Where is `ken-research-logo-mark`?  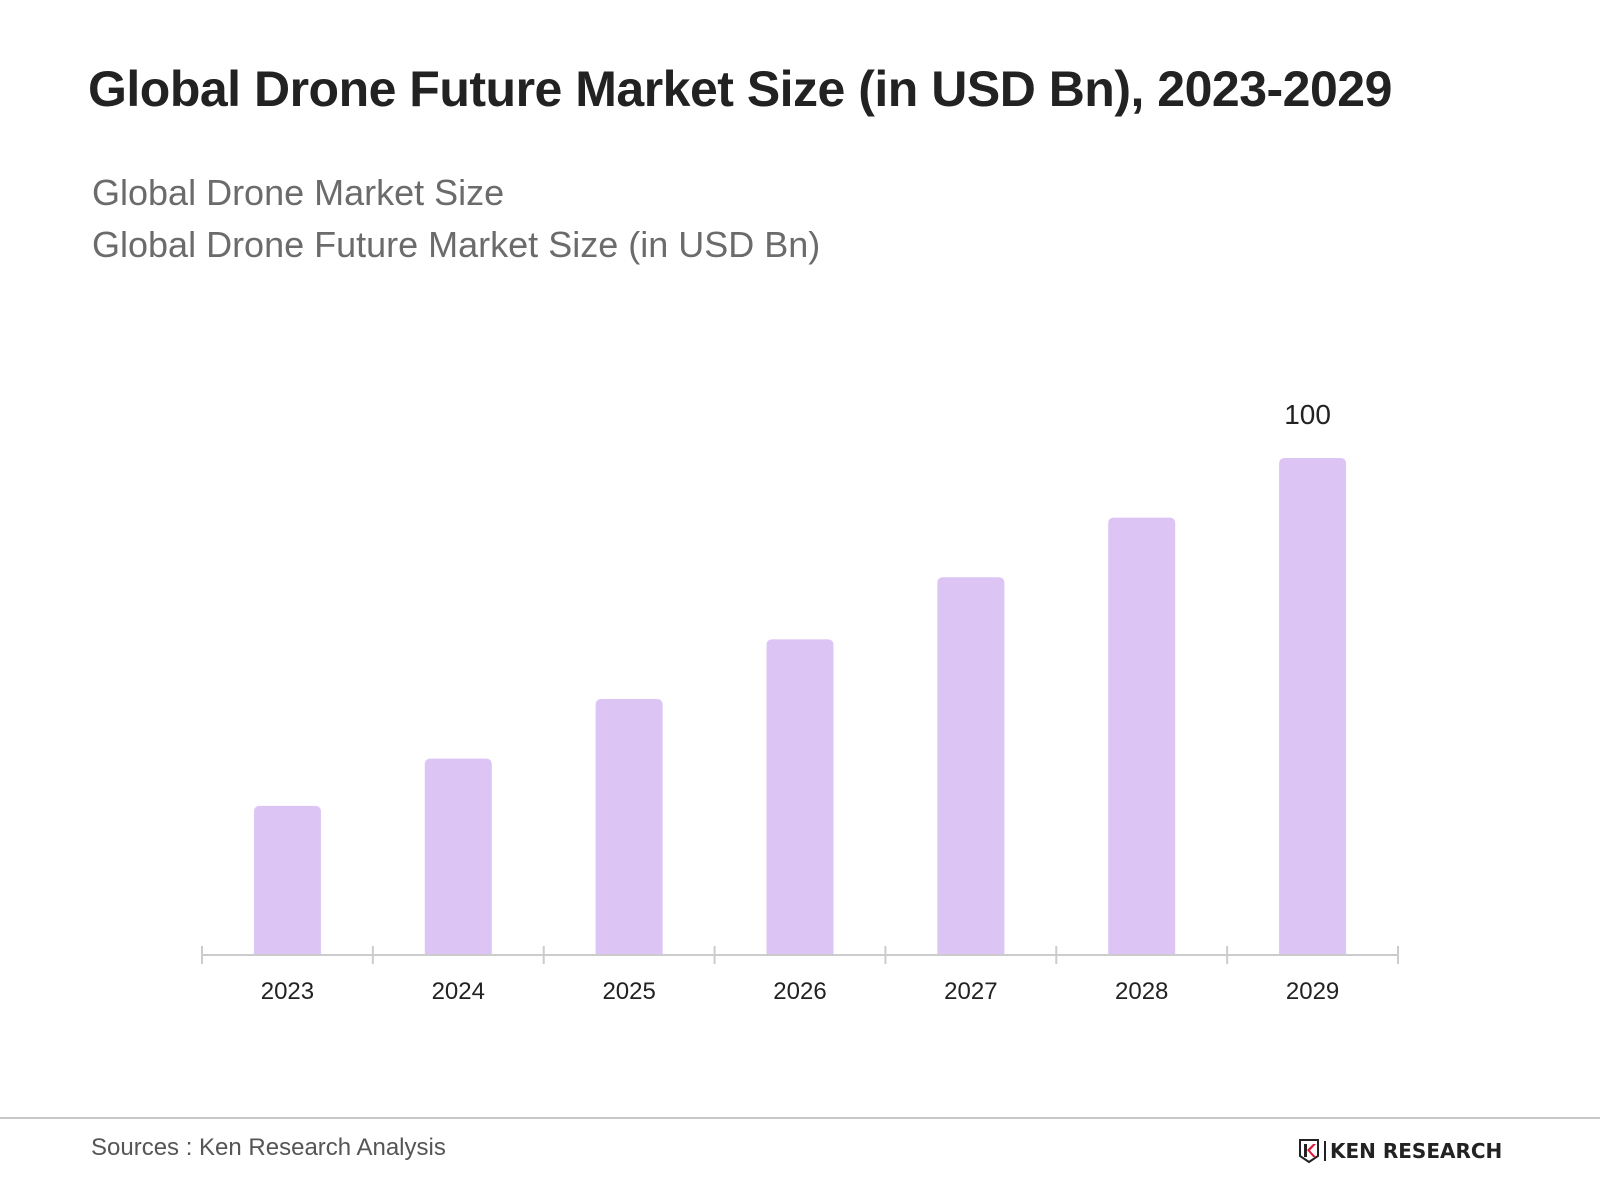
ken-research-logo-mark is located at coordinates (1309, 1151).